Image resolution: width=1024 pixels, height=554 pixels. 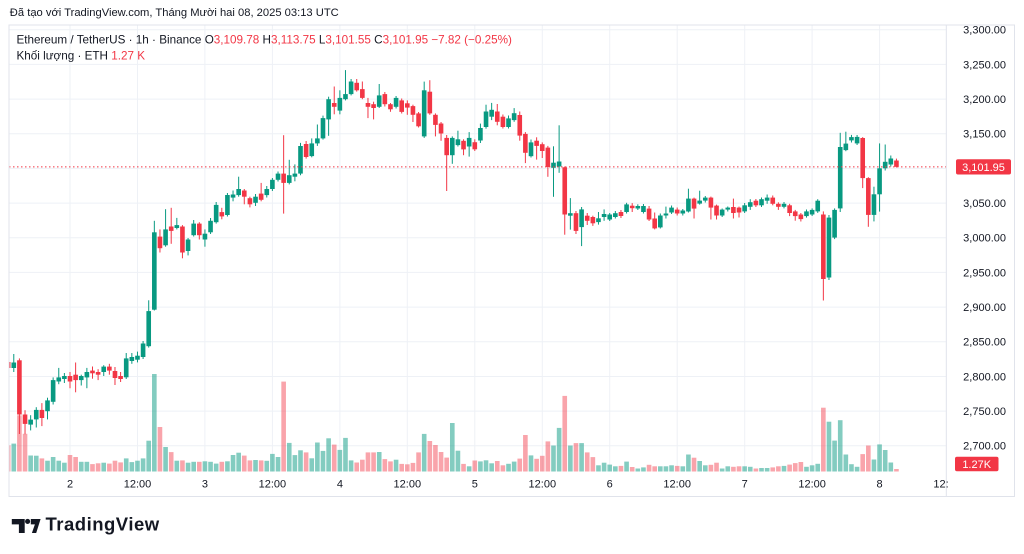 I want to click on svg-text: 3,300.00, so click(x=984, y=31).